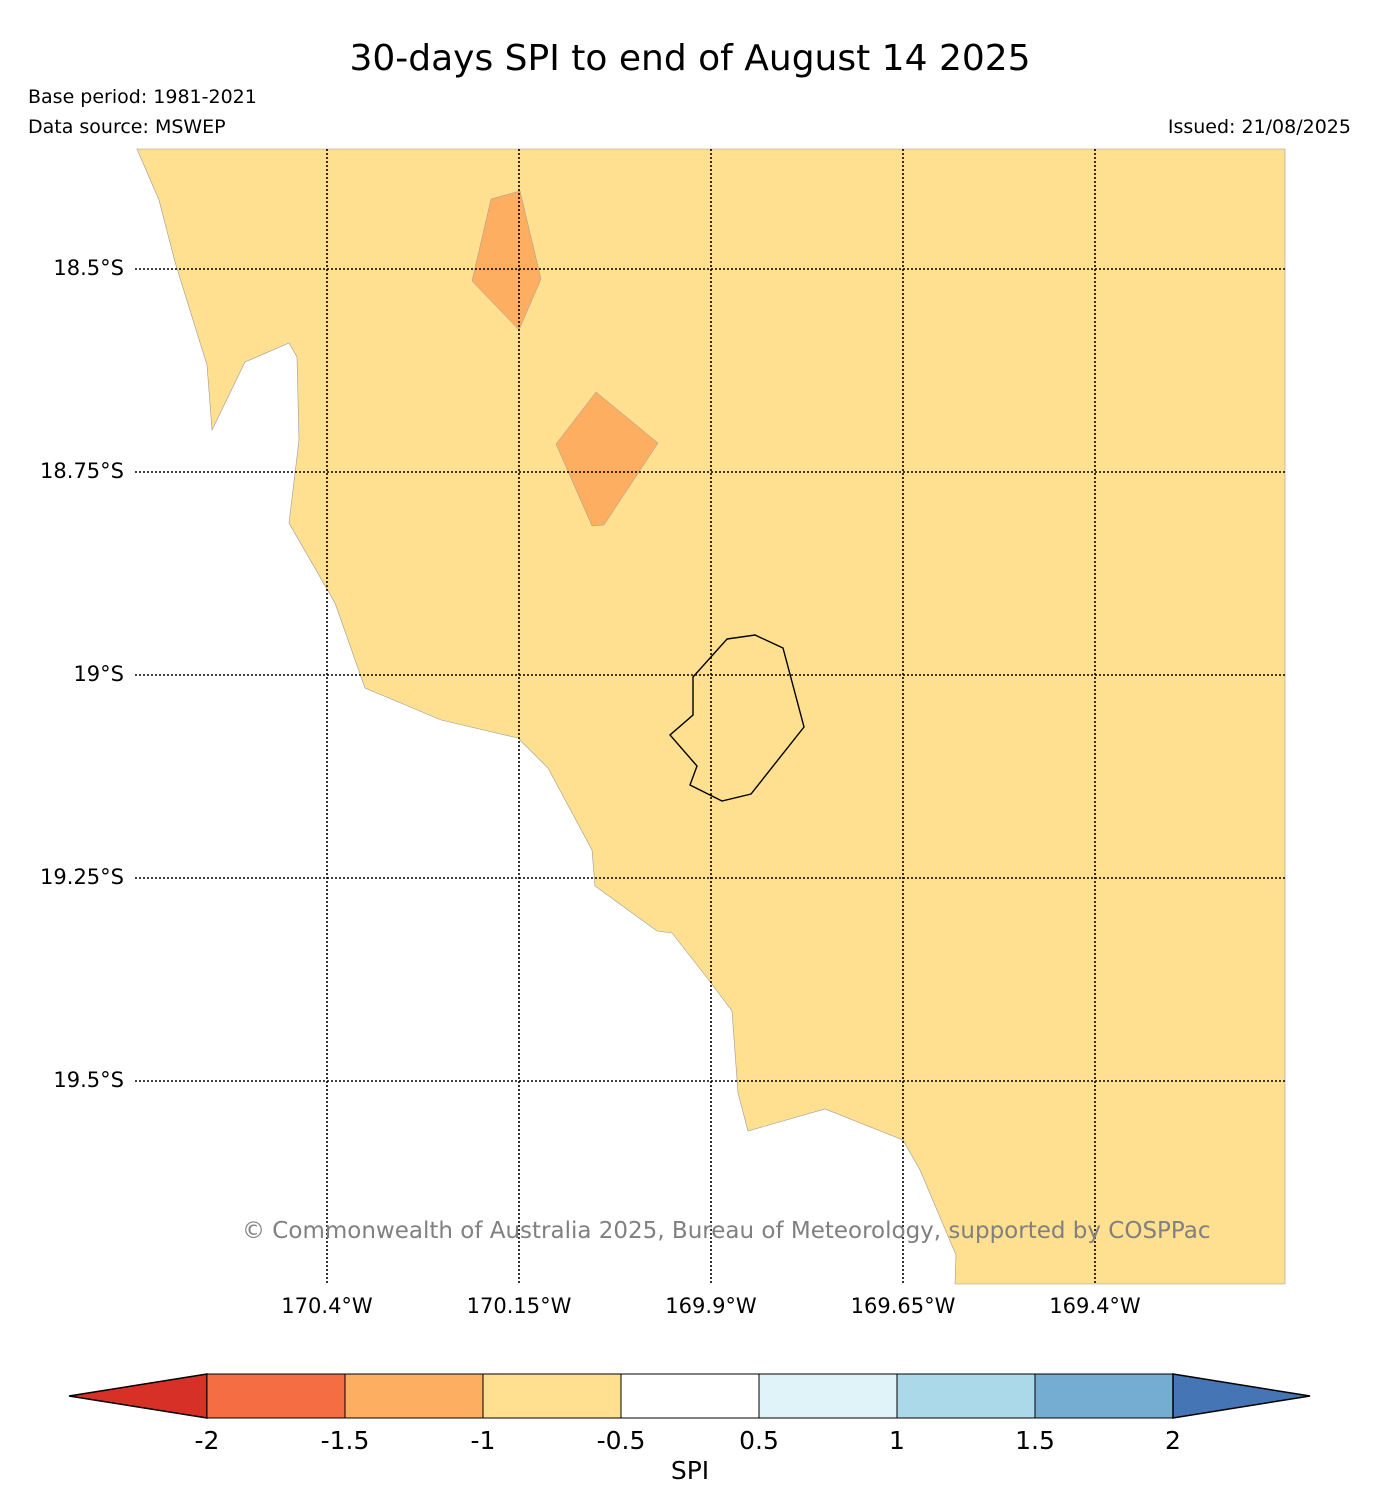  What do you see at coordinates (621, 1440) in the screenshot?
I see `colorbar-tick-label: -0.5` at bounding box center [621, 1440].